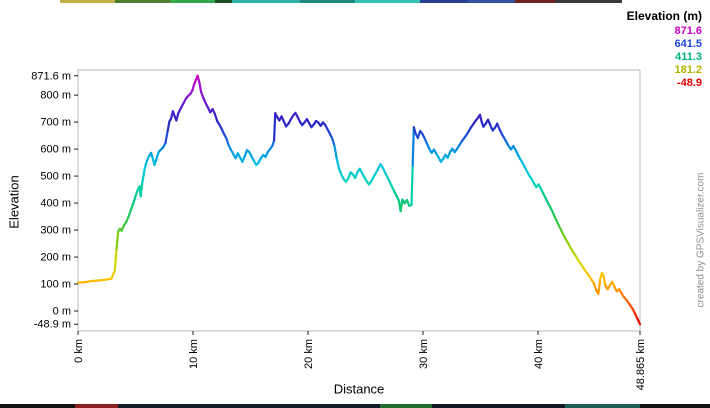  What do you see at coordinates (424, 354) in the screenshot?
I see `x-tick-label: 30 km` at bounding box center [424, 354].